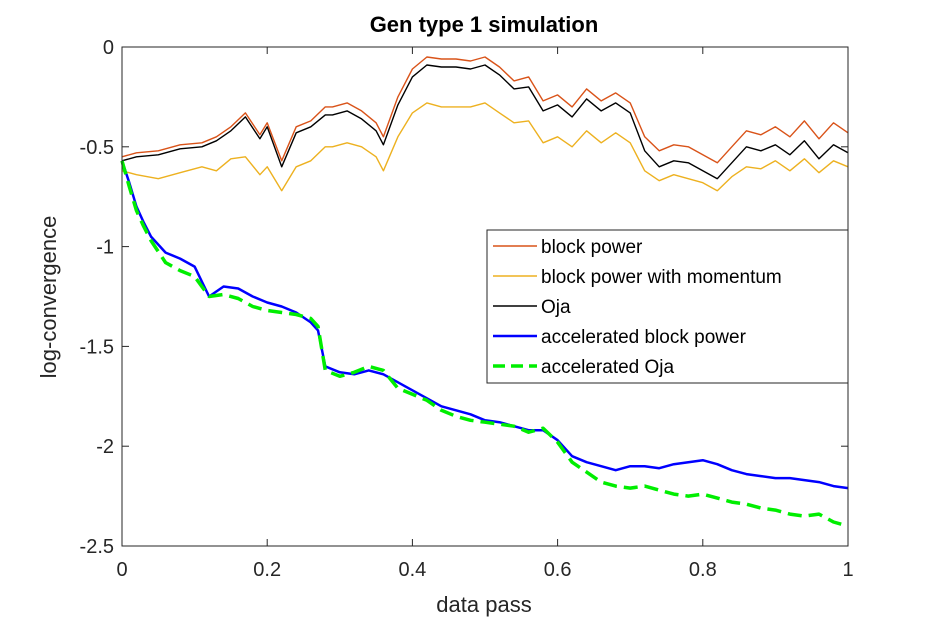 The width and height of the screenshot is (936, 624). I want to click on y-tick-label: -1.5, so click(97, 347).